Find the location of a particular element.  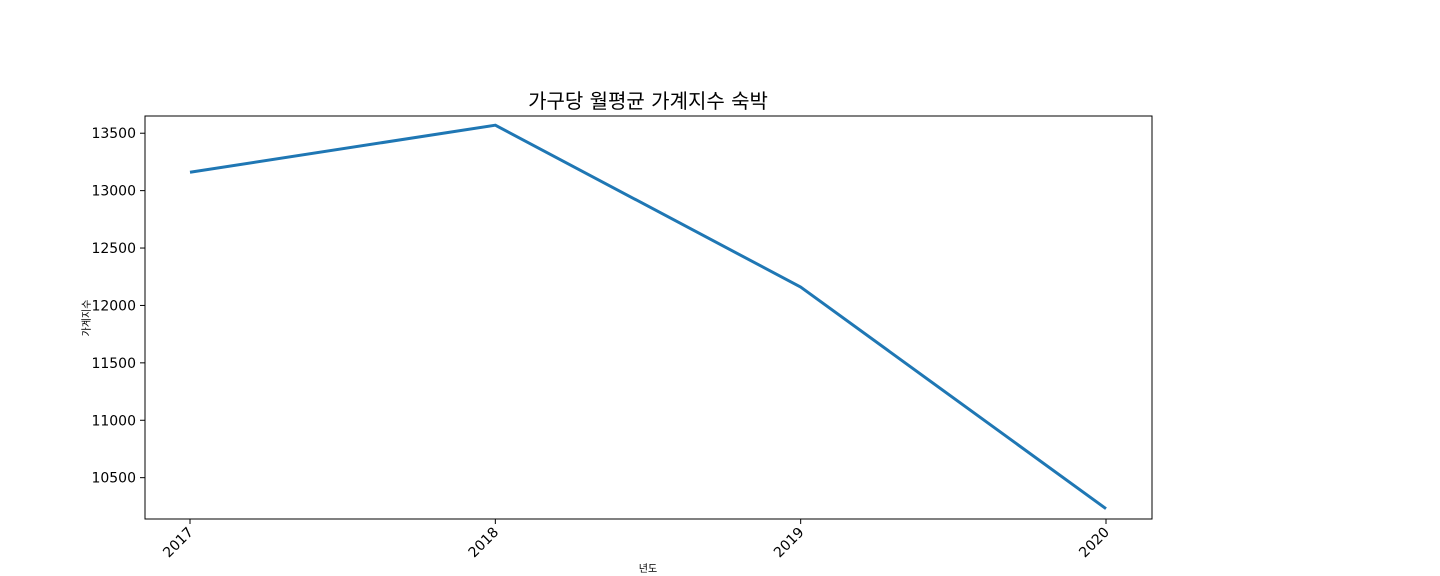

x-tick-label: 2019 is located at coordinates (789, 543).